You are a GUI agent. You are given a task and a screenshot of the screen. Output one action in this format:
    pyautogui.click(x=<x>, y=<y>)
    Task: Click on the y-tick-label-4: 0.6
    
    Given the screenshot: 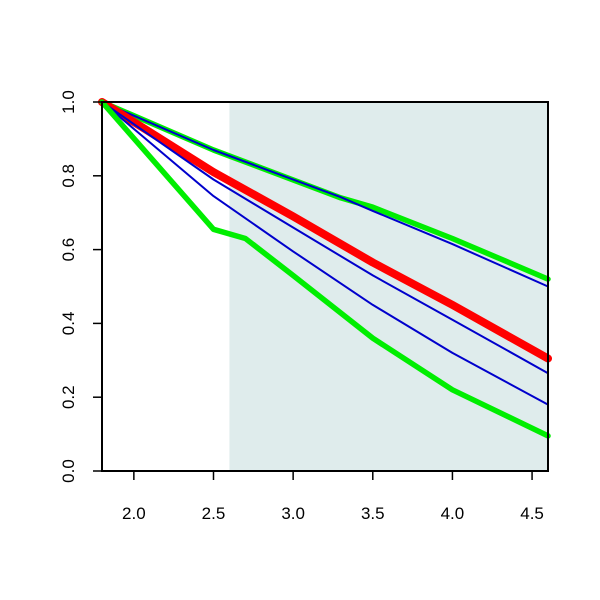 What is the action you would take?
    pyautogui.click(x=68, y=250)
    